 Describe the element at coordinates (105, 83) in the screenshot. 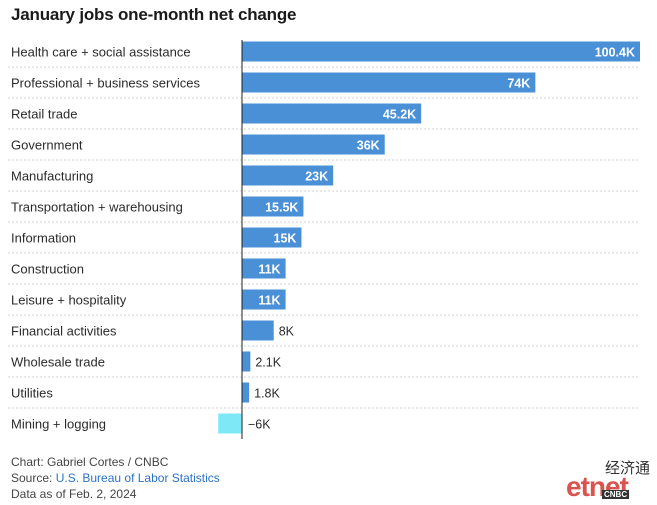

I see `category-label: Professional + business services` at that location.